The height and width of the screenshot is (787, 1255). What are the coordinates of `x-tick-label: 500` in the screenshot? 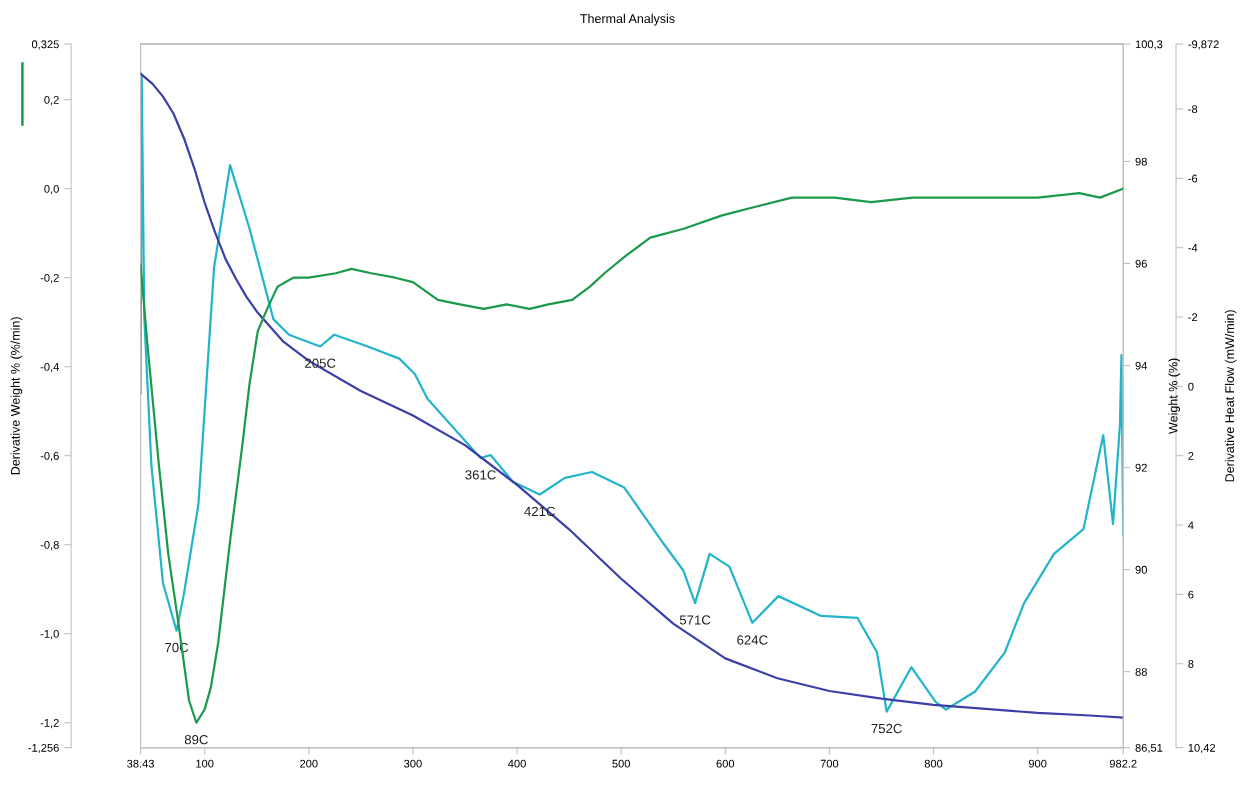 It's located at (621, 763).